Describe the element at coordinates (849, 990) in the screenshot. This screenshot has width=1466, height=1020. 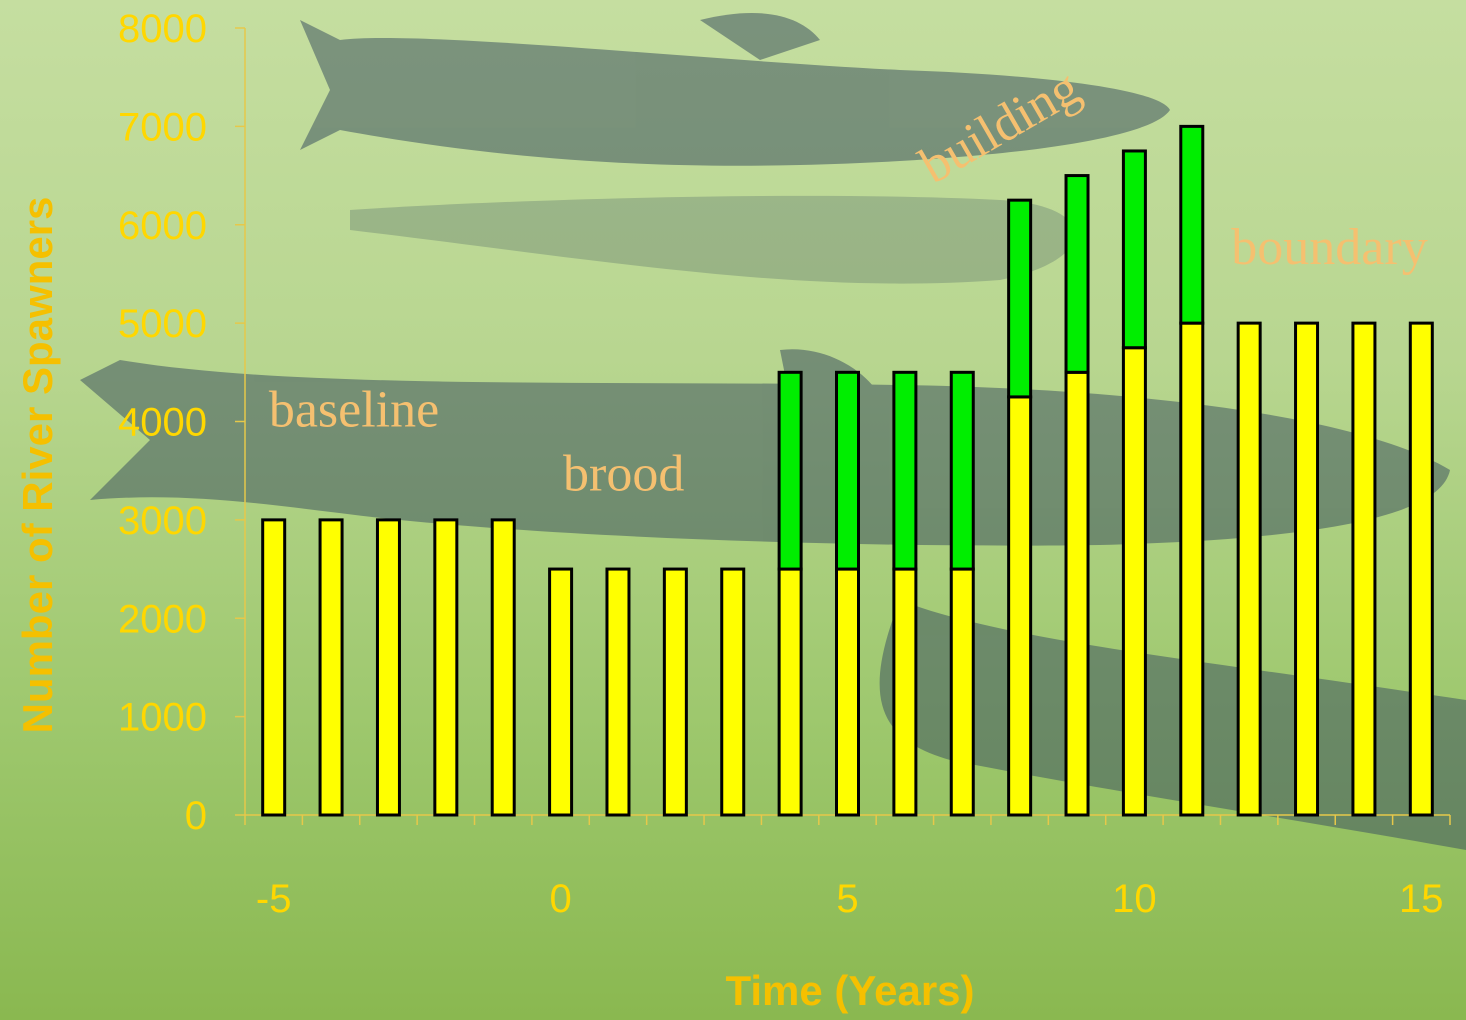
I see `x-axis-title: Time (Years)` at that location.